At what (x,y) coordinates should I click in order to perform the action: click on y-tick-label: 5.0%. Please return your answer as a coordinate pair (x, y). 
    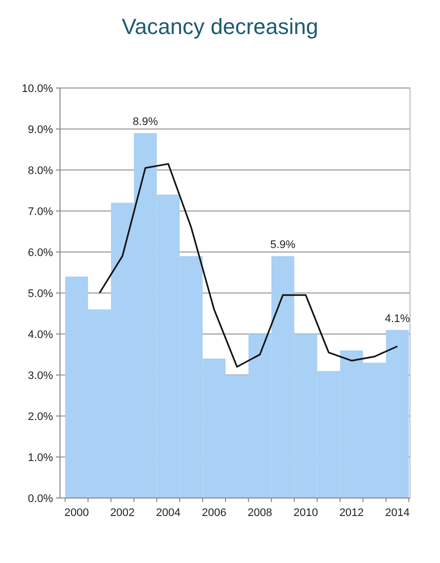
    Looking at the image, I should click on (41, 294).